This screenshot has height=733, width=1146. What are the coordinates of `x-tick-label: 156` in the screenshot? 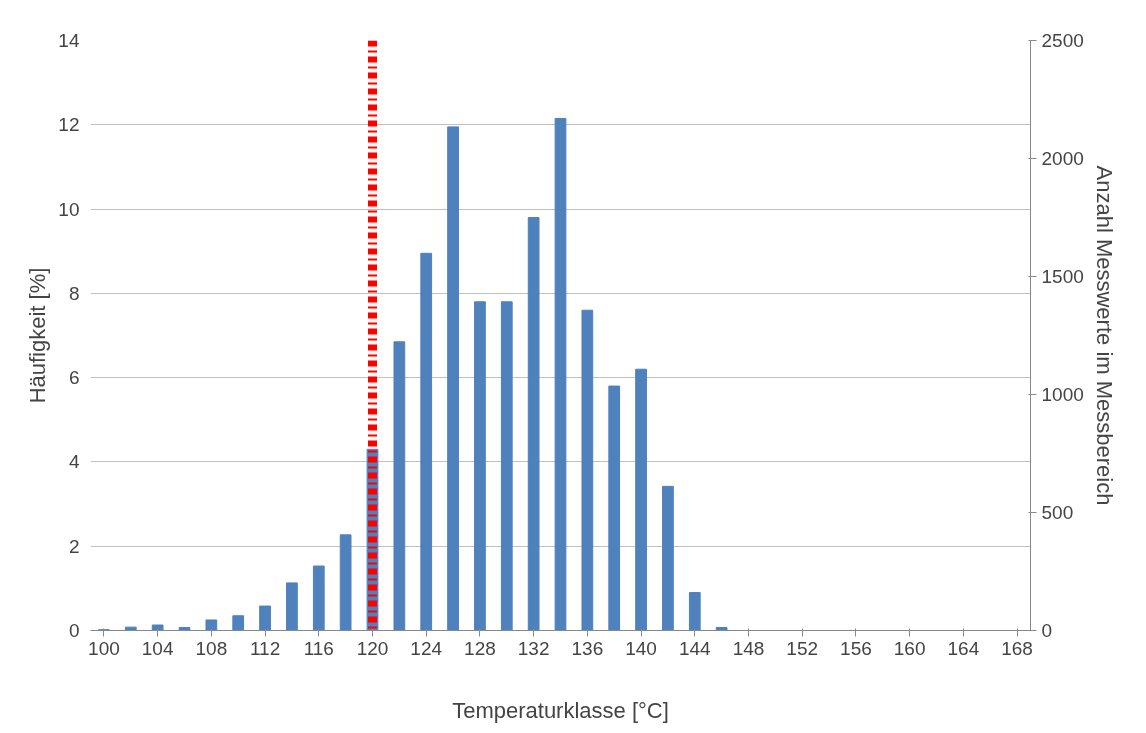 It's located at (856, 648).